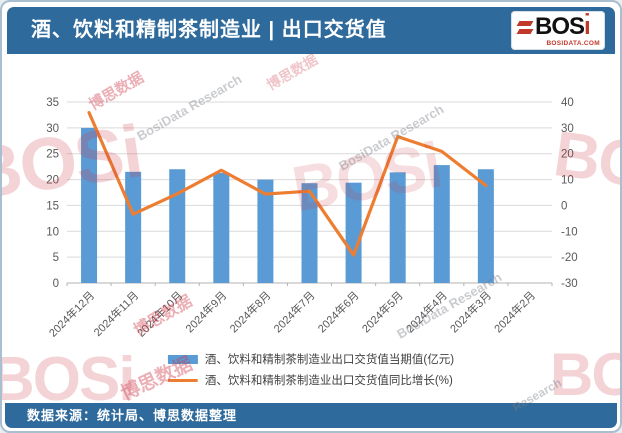 The height and width of the screenshot is (433, 622). Describe the element at coordinates (338, 311) in the screenshot. I see `svg-text: 2024年6月` at that location.